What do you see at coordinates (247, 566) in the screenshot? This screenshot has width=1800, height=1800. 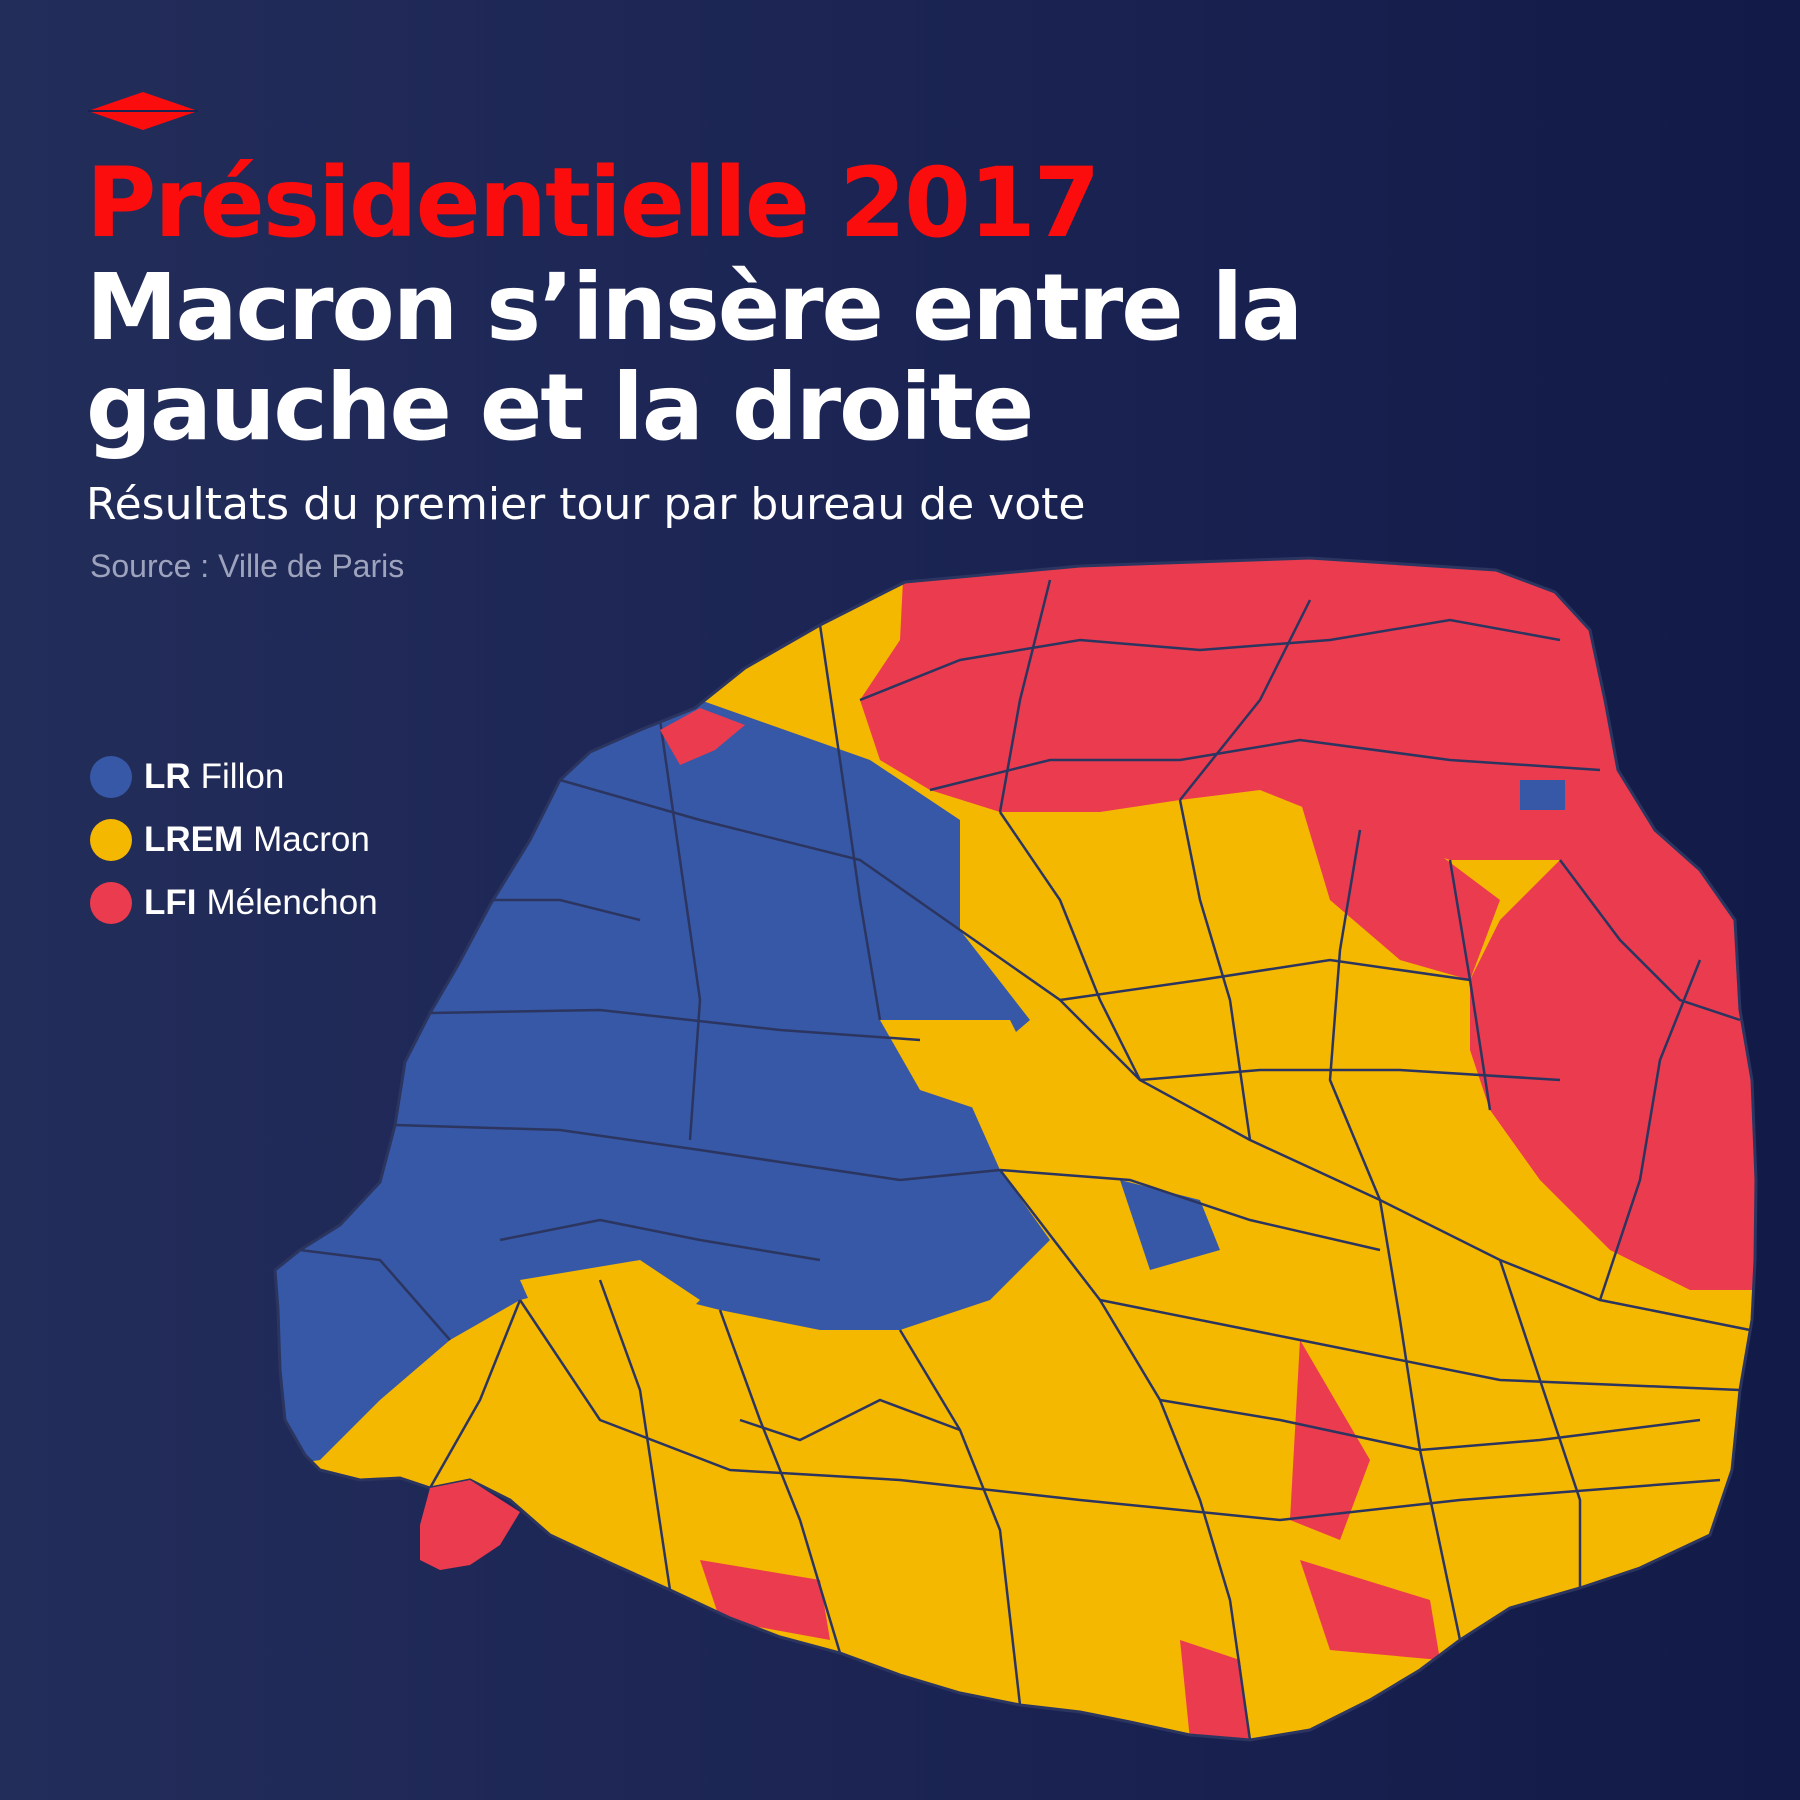 I see `source-note: Source : Ville de Paris` at bounding box center [247, 566].